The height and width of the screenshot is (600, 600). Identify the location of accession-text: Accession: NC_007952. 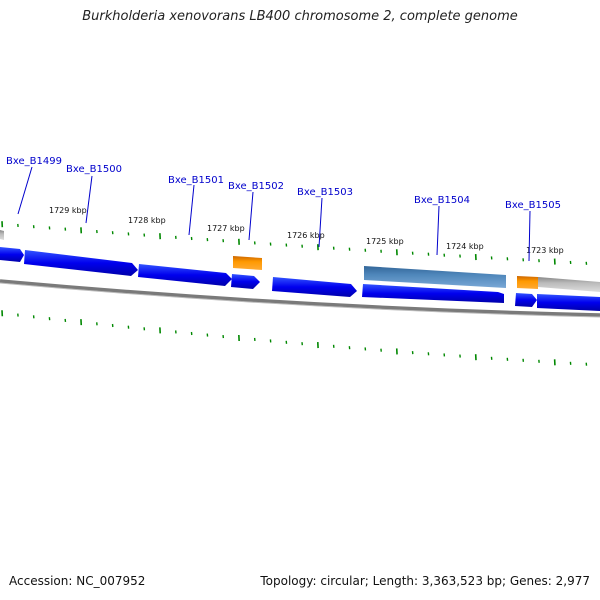
(77, 581).